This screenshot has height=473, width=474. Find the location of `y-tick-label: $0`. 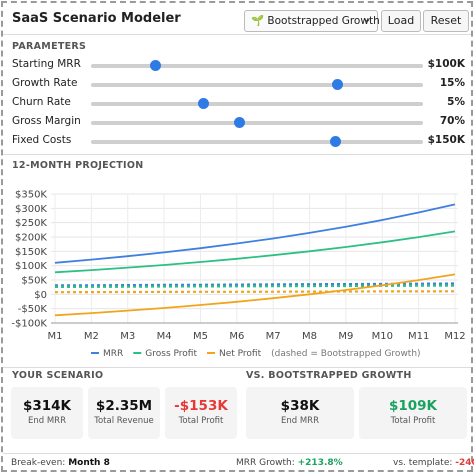

y-tick-label: $0 is located at coordinates (40, 295).